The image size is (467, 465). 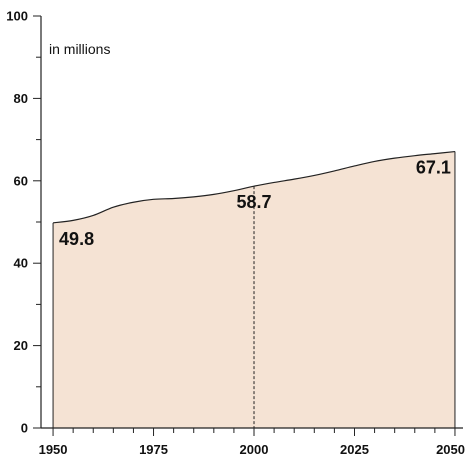 What do you see at coordinates (17, 16) in the screenshot?
I see `y-tick-label: 100` at bounding box center [17, 16].